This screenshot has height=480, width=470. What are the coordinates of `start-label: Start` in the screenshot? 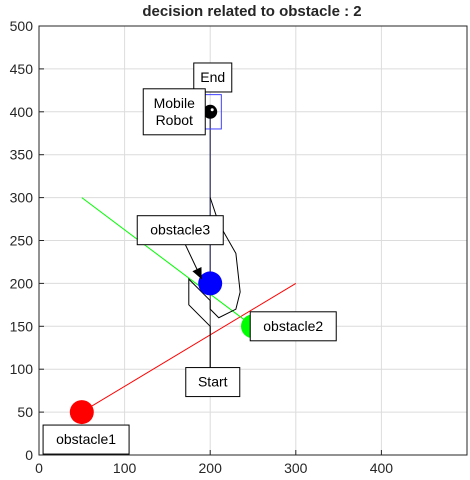 It's located at (213, 382).